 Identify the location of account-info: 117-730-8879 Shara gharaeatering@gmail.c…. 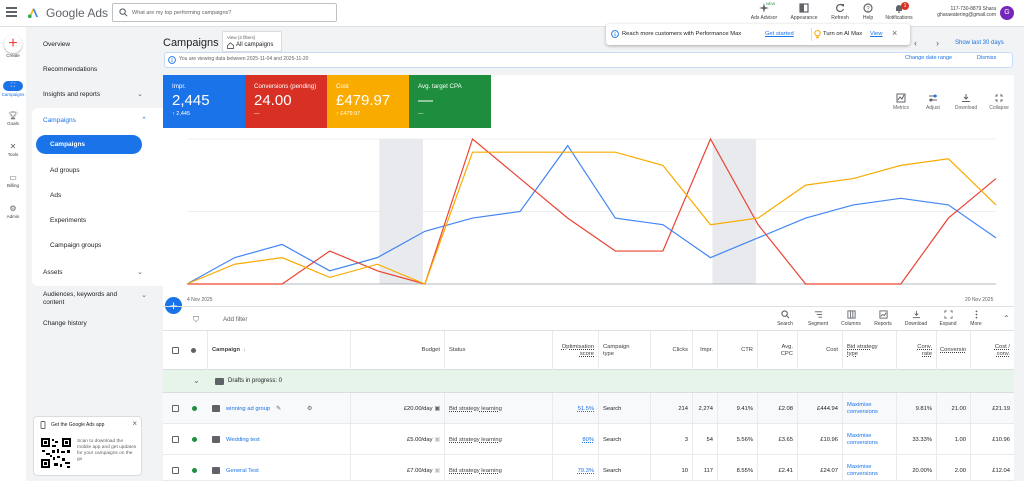
(960, 12).